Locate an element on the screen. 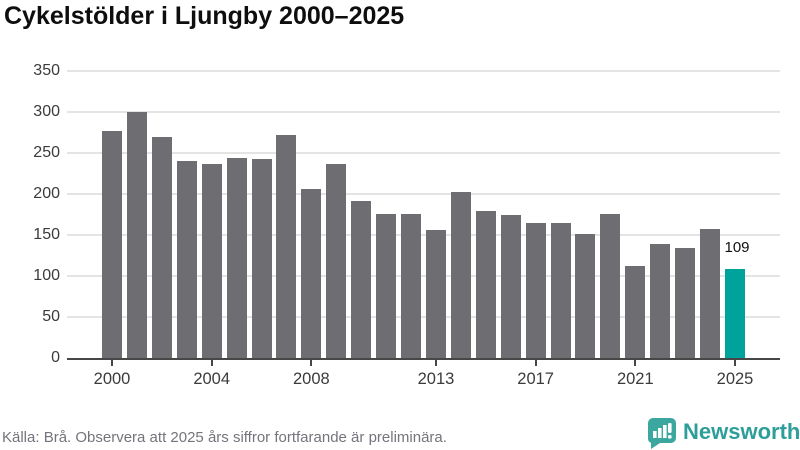 The width and height of the screenshot is (800, 450). bar-2003 is located at coordinates (186, 259).